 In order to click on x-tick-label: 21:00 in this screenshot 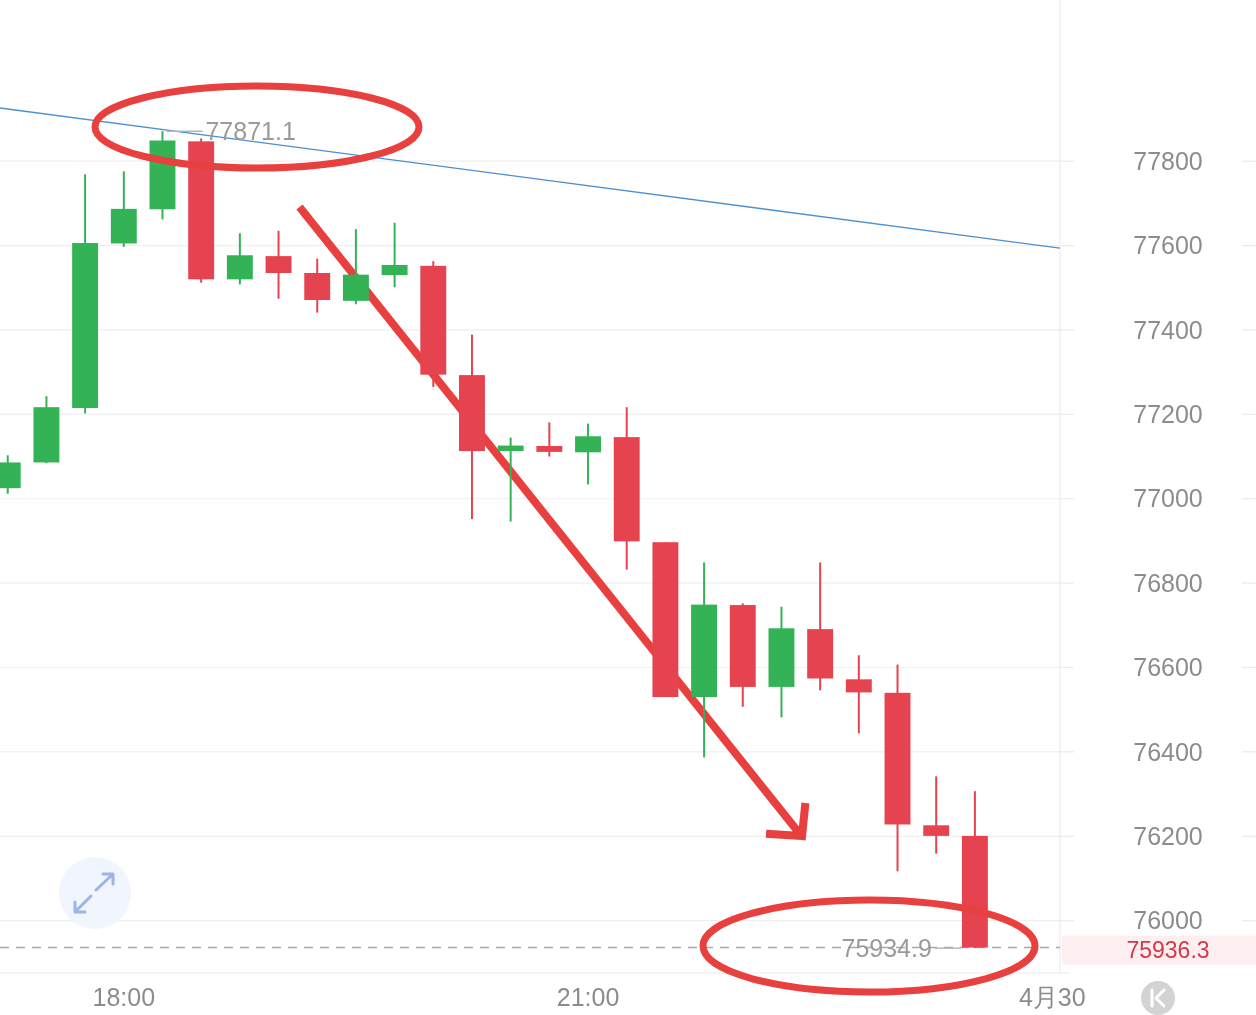, I will do `click(588, 997)`.